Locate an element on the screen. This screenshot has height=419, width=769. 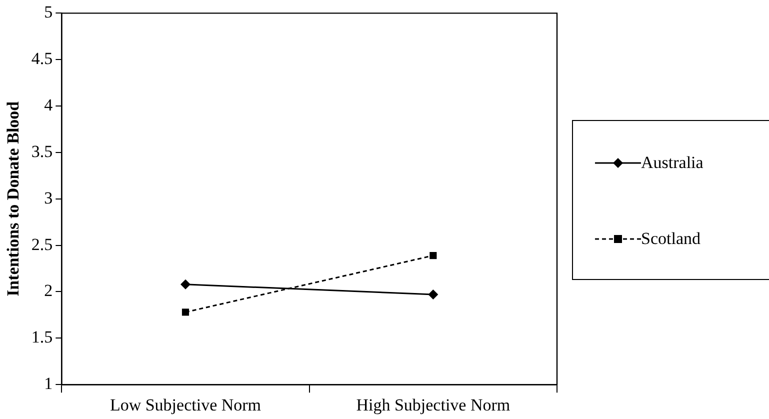
y-tick-label: 1 is located at coordinates (48, 384).